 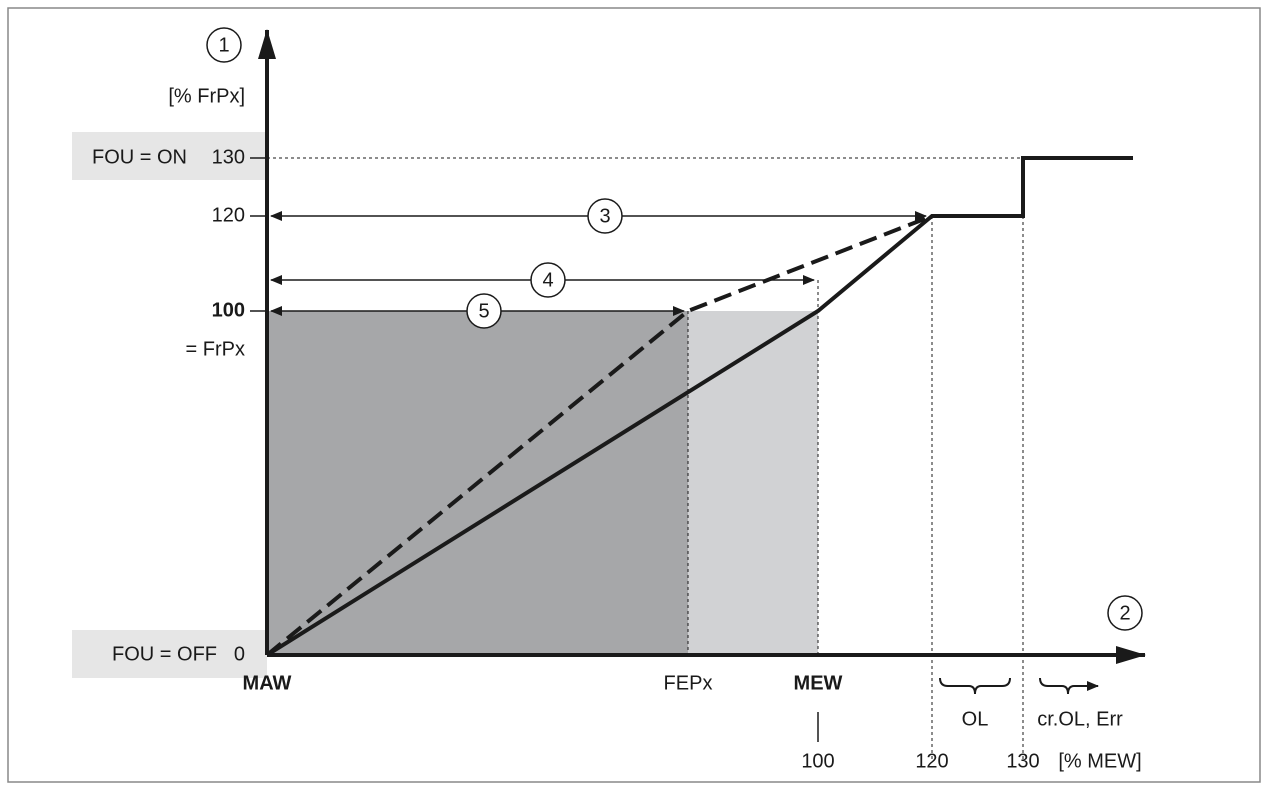 I want to click on on-label: FOU = ON, so click(x=139, y=157).